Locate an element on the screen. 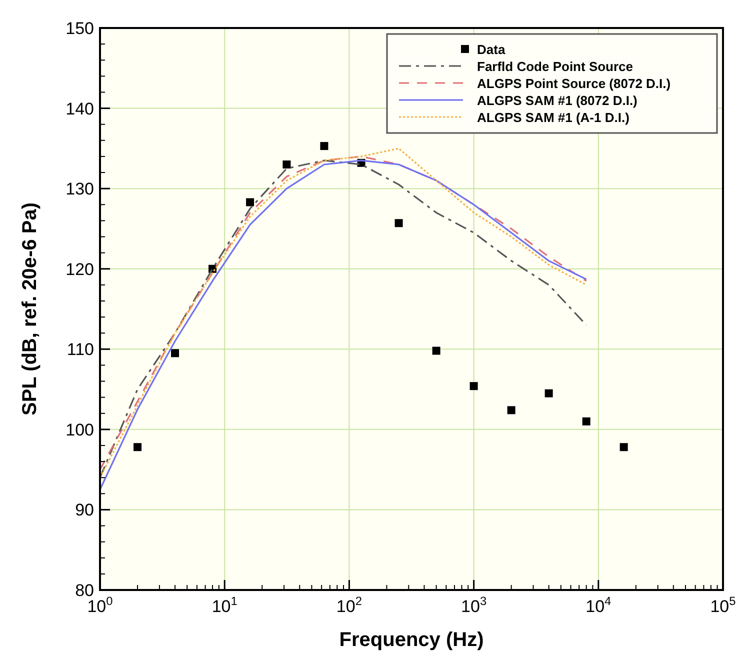  y-tick-label: 140 is located at coordinates (80, 108).